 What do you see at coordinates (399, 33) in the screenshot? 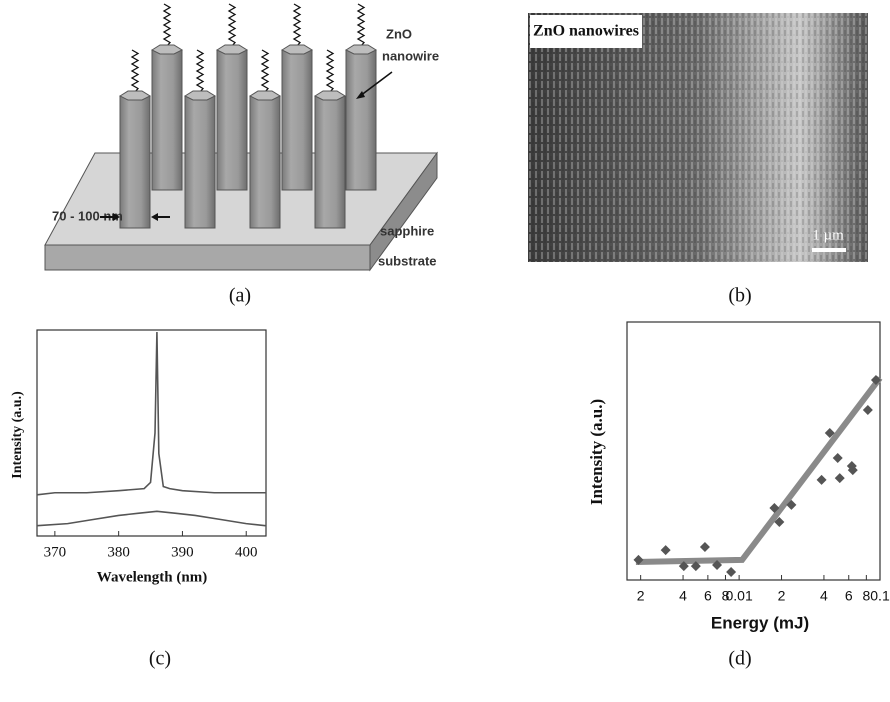
I see `annotation: ZnO` at bounding box center [399, 33].